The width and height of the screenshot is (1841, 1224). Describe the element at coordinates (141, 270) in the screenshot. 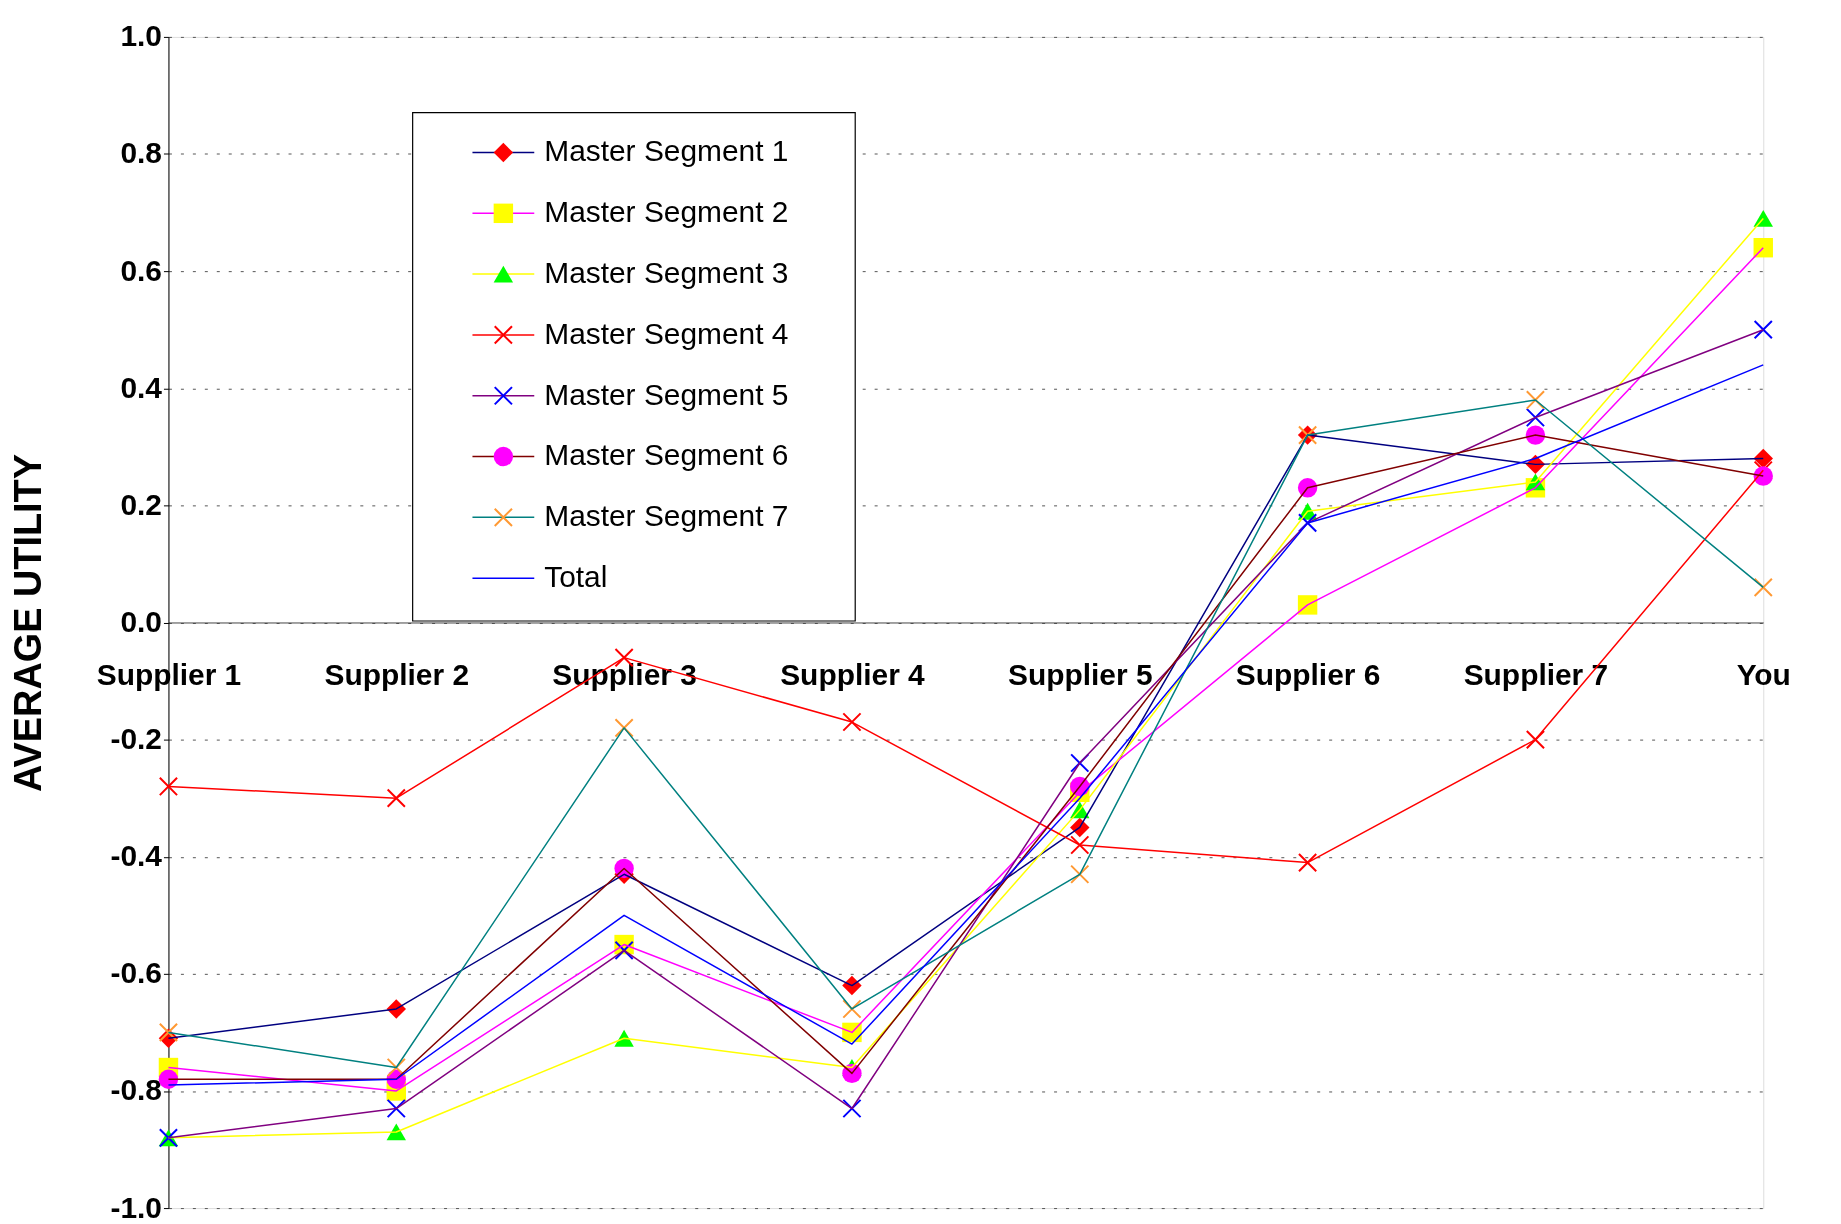

I see `y-tick-label: 0.6` at that location.